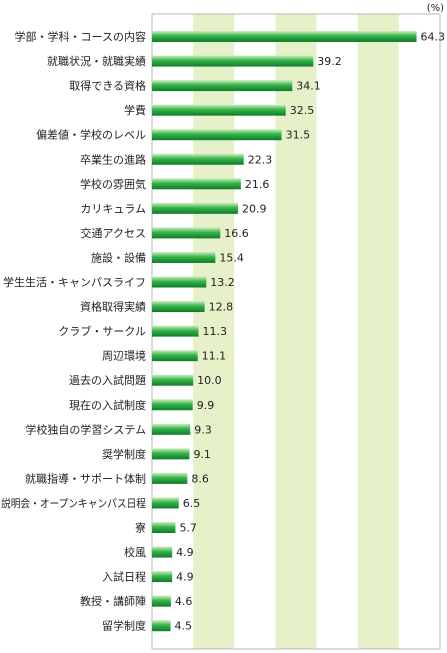 Image resolution: width=447 pixels, height=653 pixels. What do you see at coordinates (113, 159) in the screenshot?
I see `category-label: 卒業生の進路` at bounding box center [113, 159].